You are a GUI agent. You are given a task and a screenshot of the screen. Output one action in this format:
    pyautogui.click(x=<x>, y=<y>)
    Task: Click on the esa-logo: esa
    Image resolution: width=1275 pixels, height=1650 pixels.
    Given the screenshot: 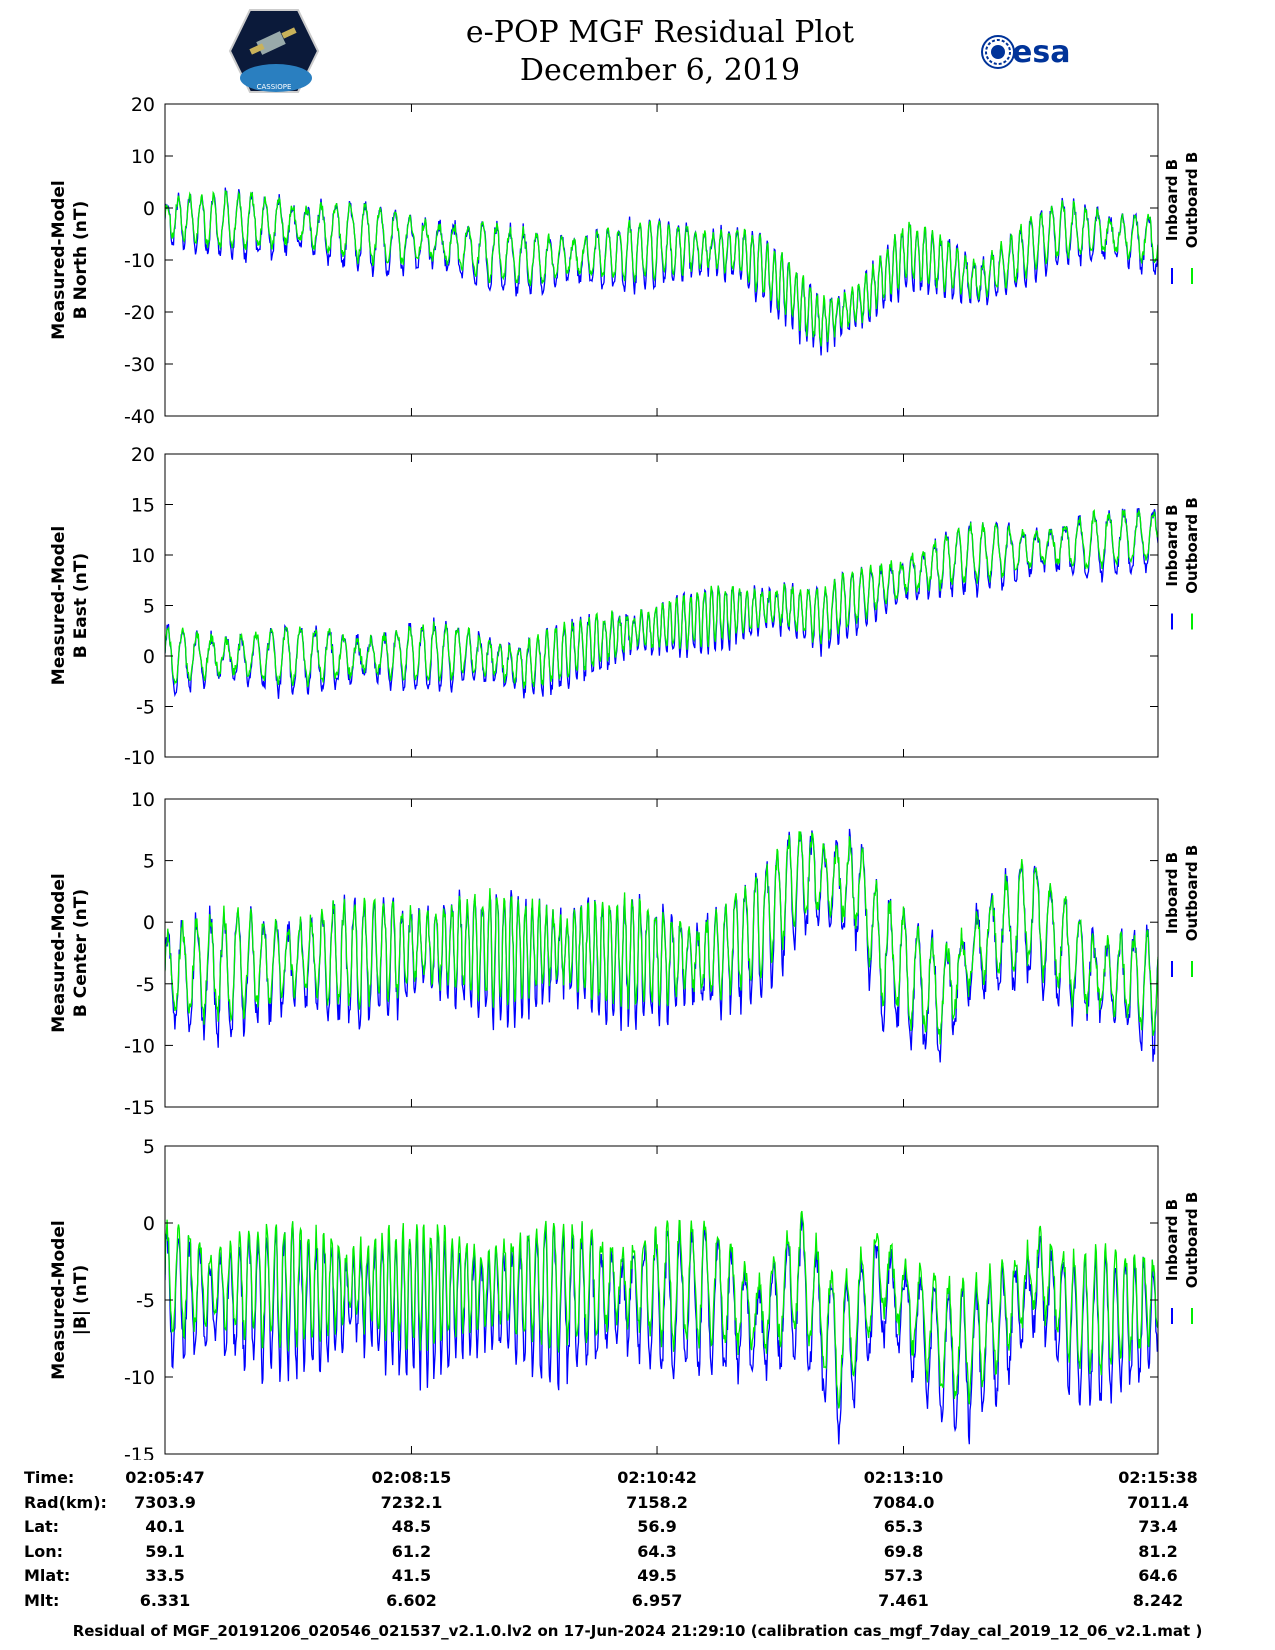 What is the action you would take?
    pyautogui.click(x=1025, y=52)
    